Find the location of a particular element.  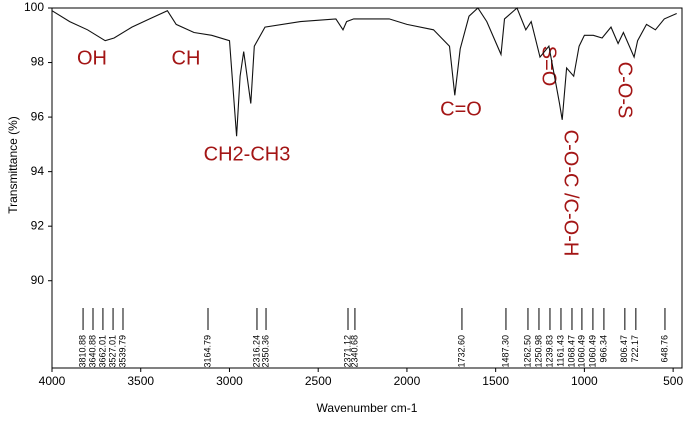

y-tick-label: 96 is located at coordinates (38, 116).